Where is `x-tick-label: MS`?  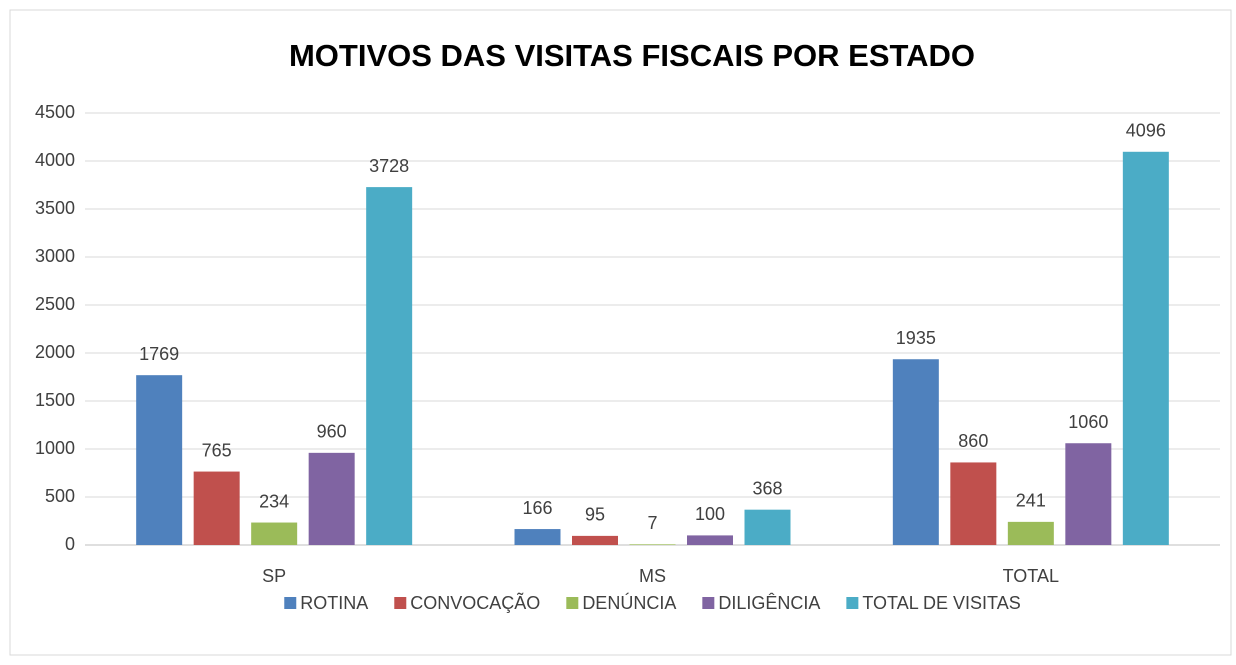
x-tick-label: MS is located at coordinates (652, 576).